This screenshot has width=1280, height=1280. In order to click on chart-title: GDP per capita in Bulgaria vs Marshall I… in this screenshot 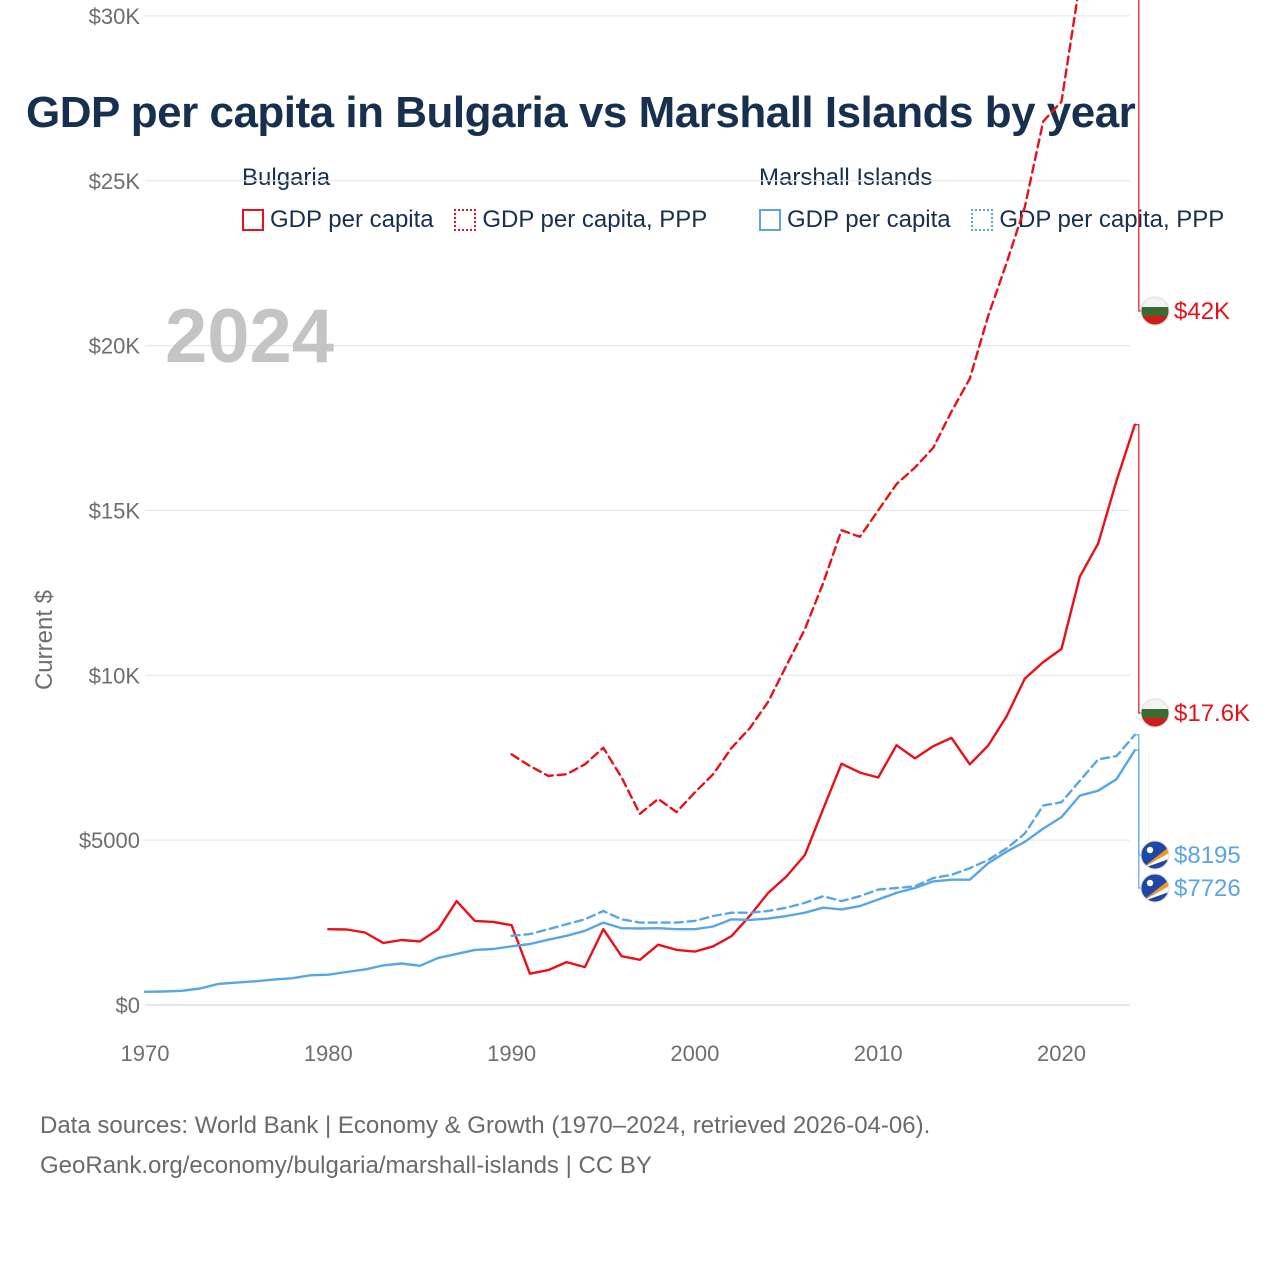, I will do `click(581, 112)`.